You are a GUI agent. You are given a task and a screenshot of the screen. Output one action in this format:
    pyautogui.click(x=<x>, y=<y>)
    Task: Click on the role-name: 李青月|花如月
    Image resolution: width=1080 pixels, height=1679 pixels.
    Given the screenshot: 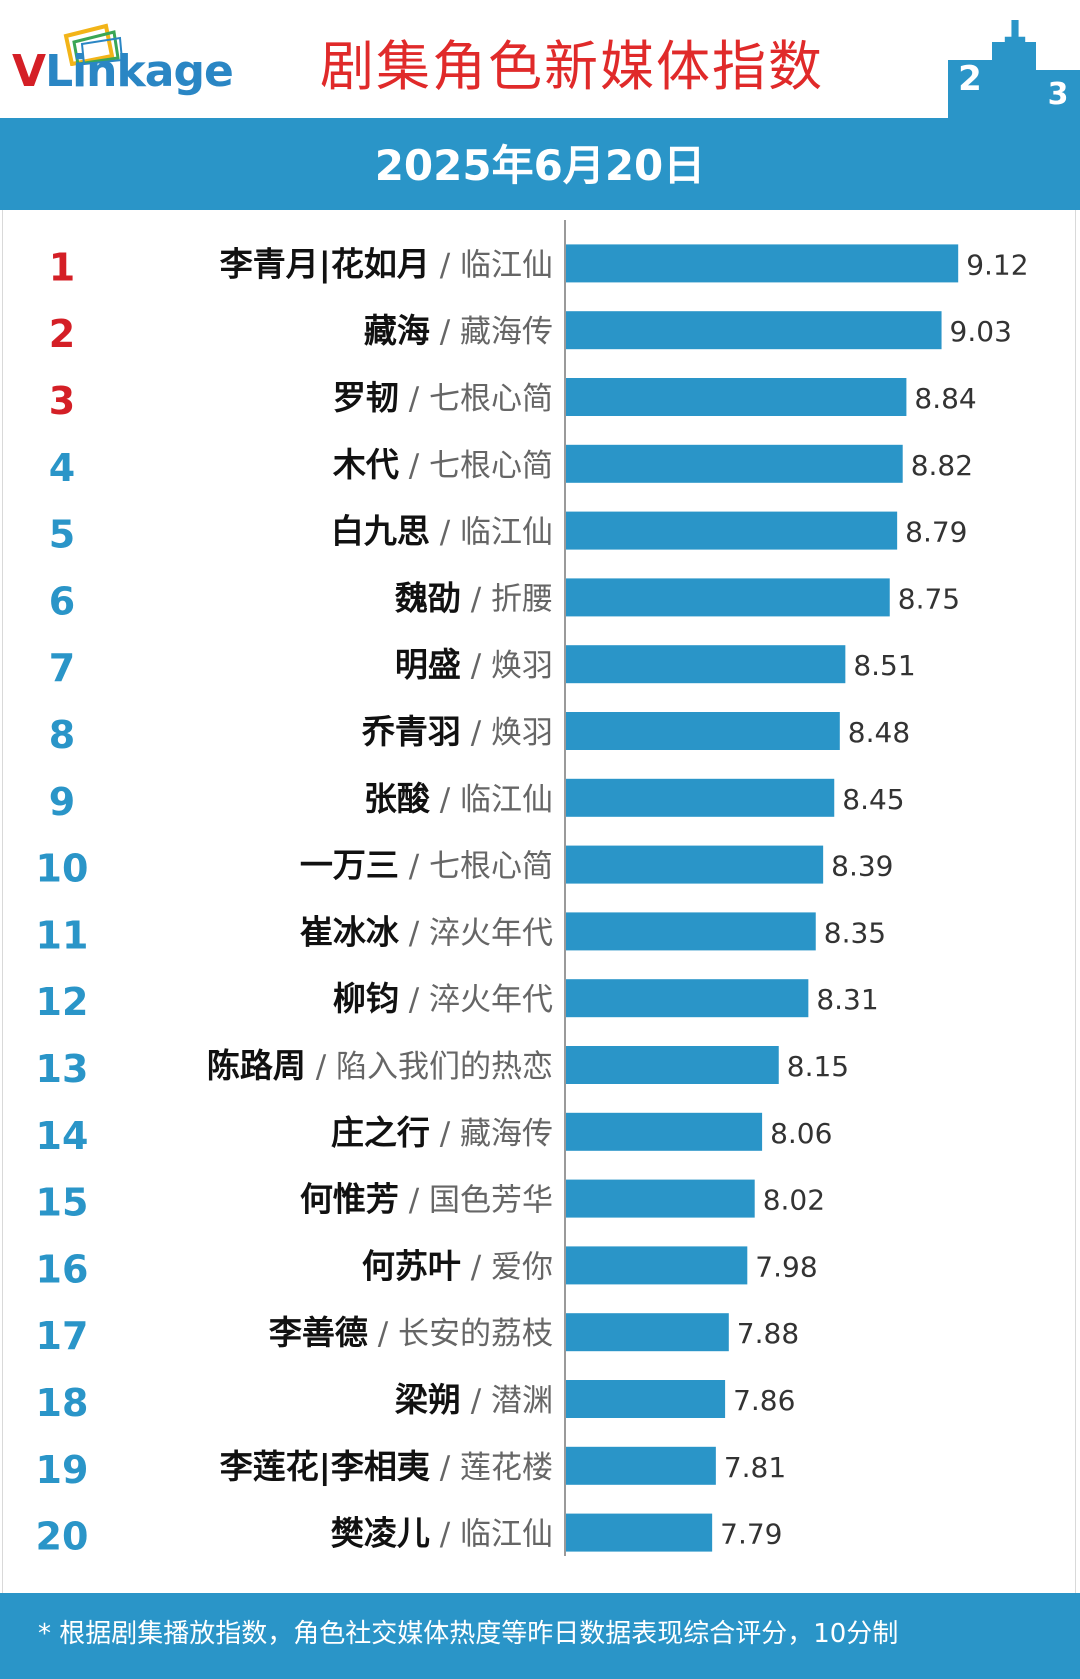 What is the action you would take?
    pyautogui.click(x=325, y=263)
    